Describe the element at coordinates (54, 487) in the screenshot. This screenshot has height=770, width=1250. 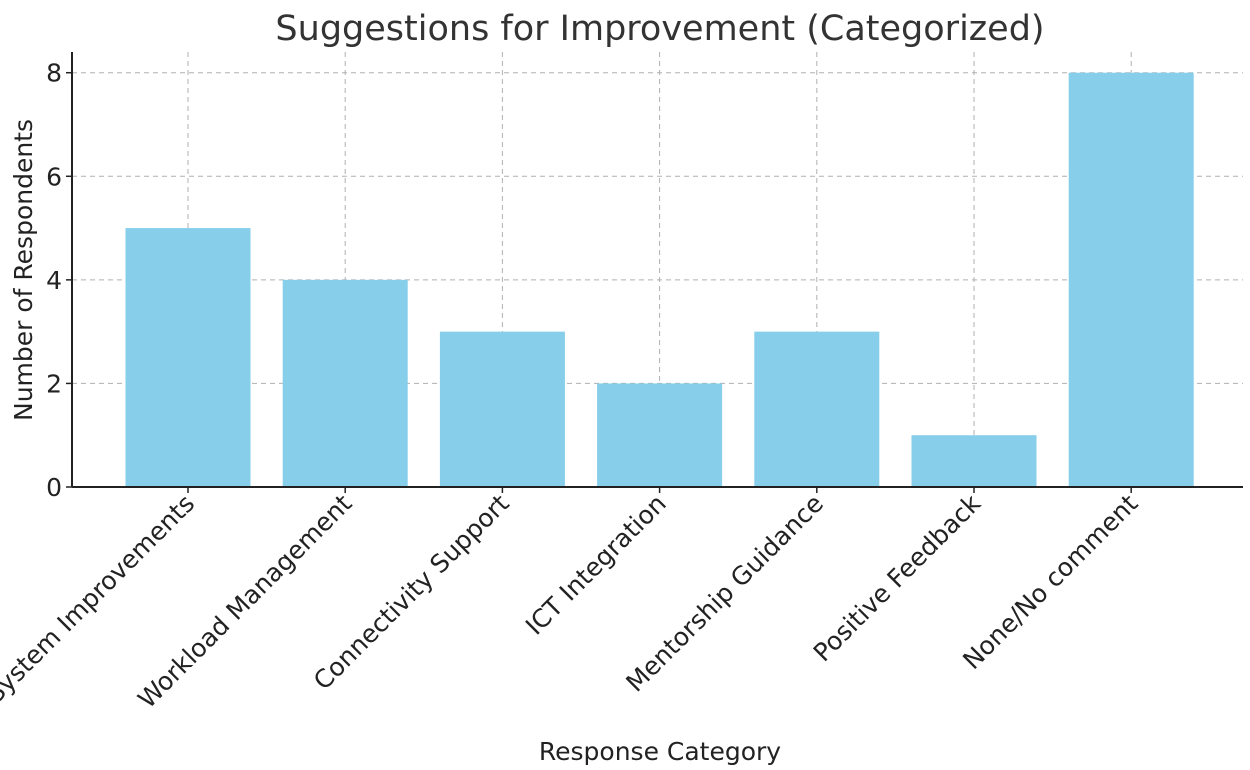
I see `y-tick-label: 0` at that location.